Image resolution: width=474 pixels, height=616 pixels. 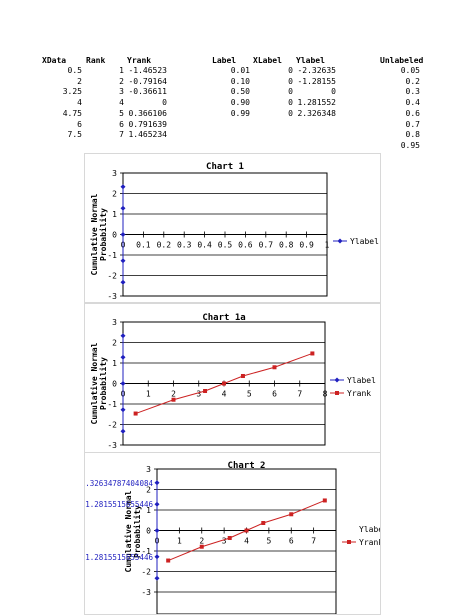 I want to click on table3-unlabeled-cell: 0.4, so click(x=412, y=103).